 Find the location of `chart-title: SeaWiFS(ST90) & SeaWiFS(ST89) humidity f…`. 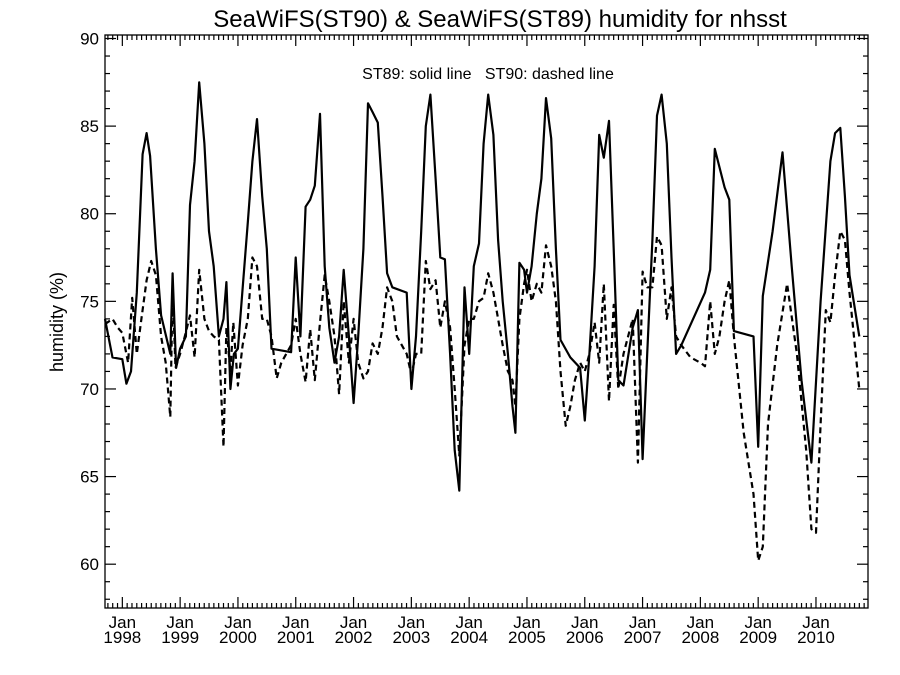

chart-title: SeaWiFS(ST90) & SeaWiFS(ST89) humidity f… is located at coordinates (500, 19).